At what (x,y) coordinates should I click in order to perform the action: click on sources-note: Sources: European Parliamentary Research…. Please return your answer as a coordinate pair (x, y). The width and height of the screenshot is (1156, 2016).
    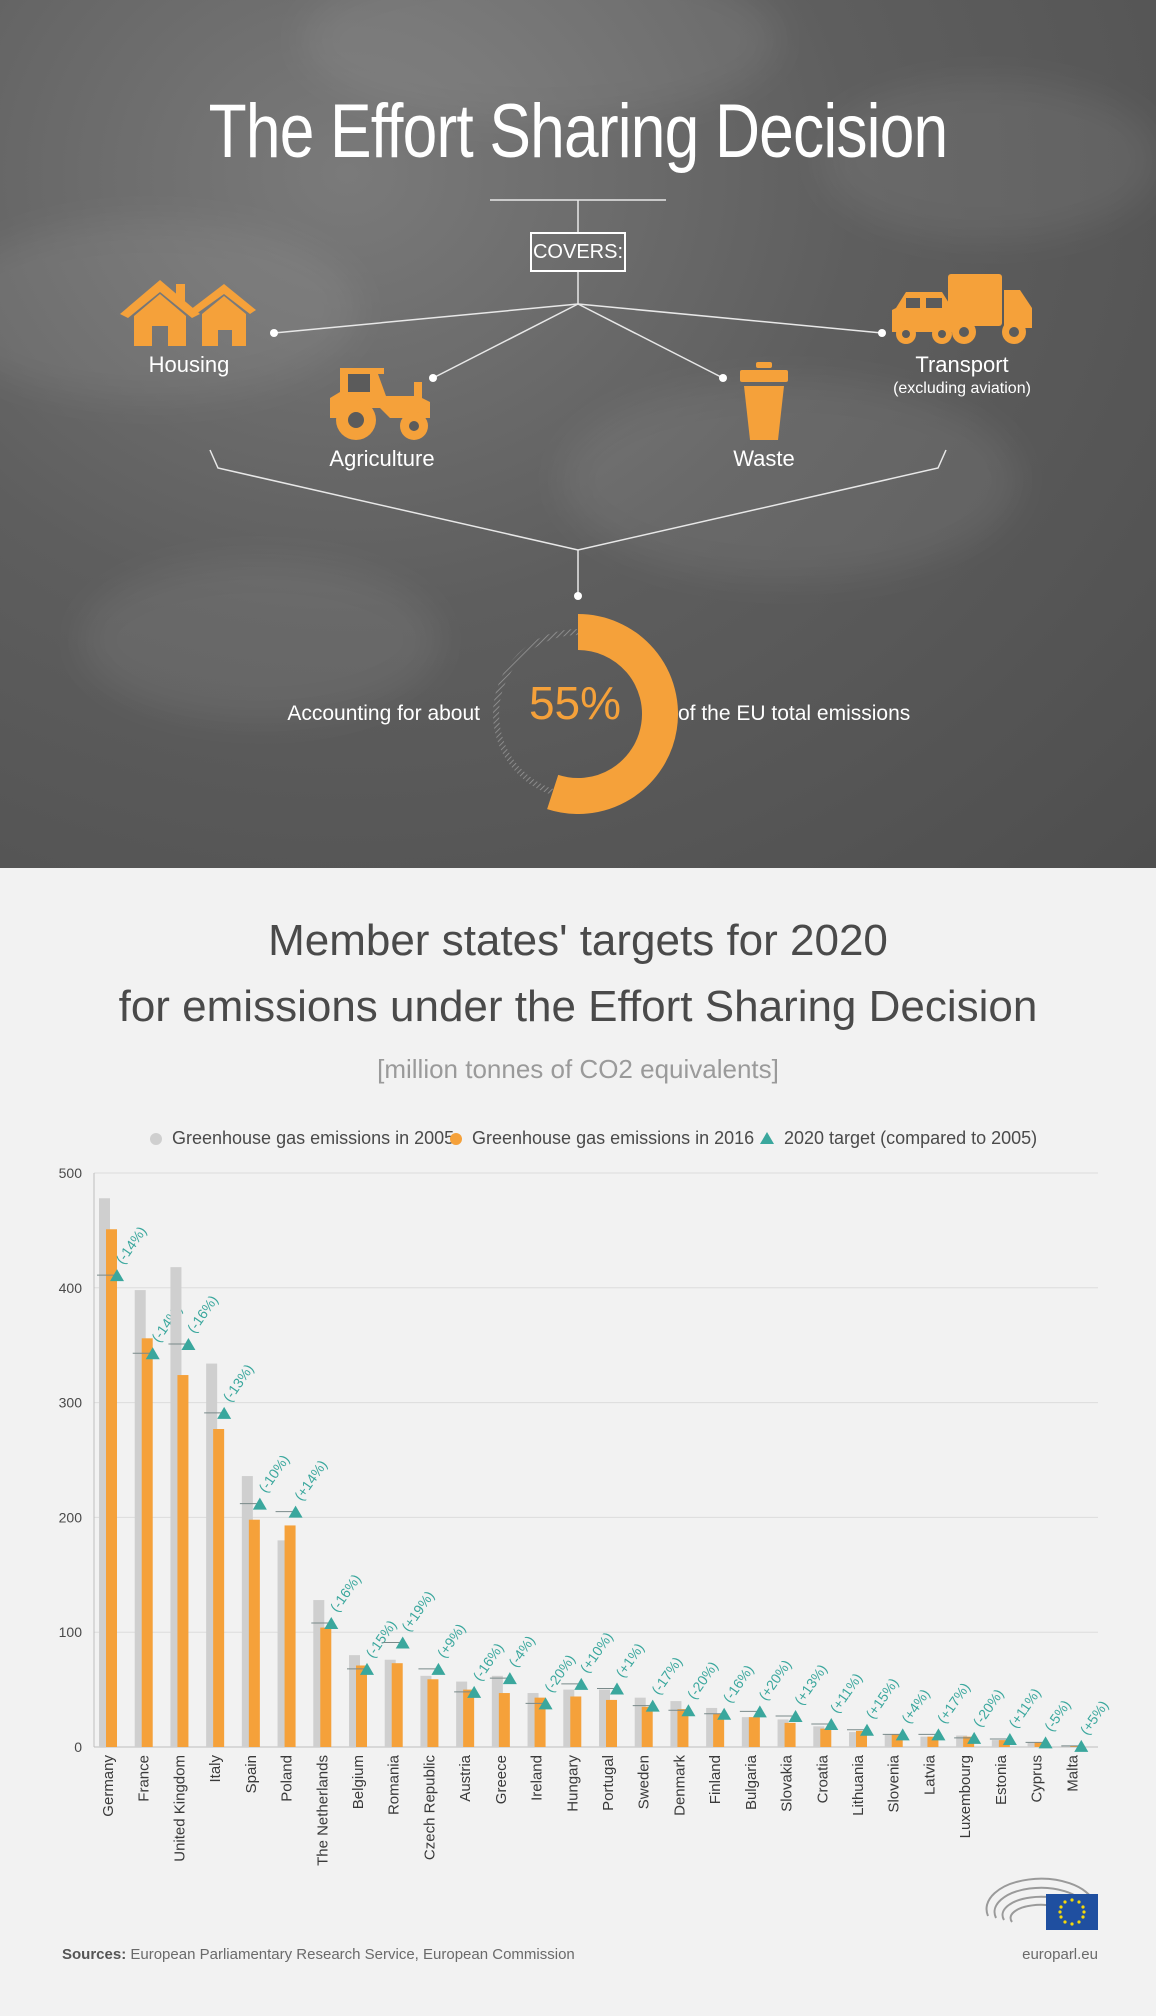
    Looking at the image, I should click on (318, 1954).